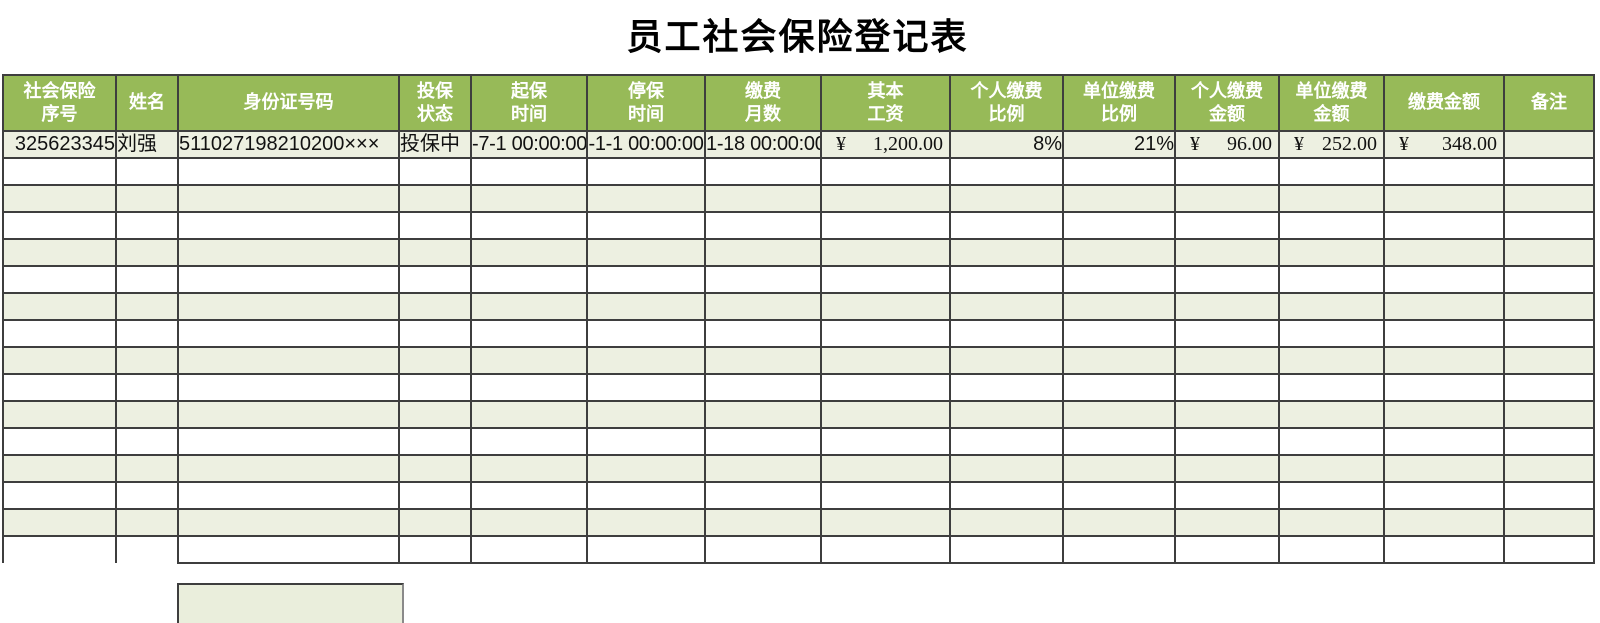  Describe the element at coordinates (763, 144) in the screenshot. I see `cell-months: 1-18 00:00:00` at that location.